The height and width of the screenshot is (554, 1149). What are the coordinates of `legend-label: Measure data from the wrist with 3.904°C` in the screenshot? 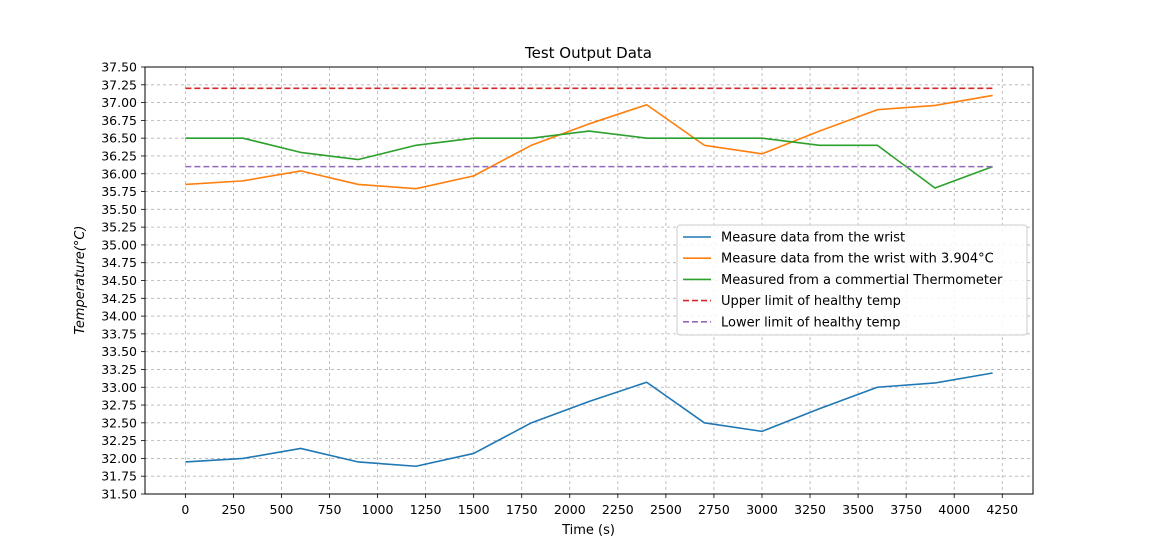 It's located at (857, 259).